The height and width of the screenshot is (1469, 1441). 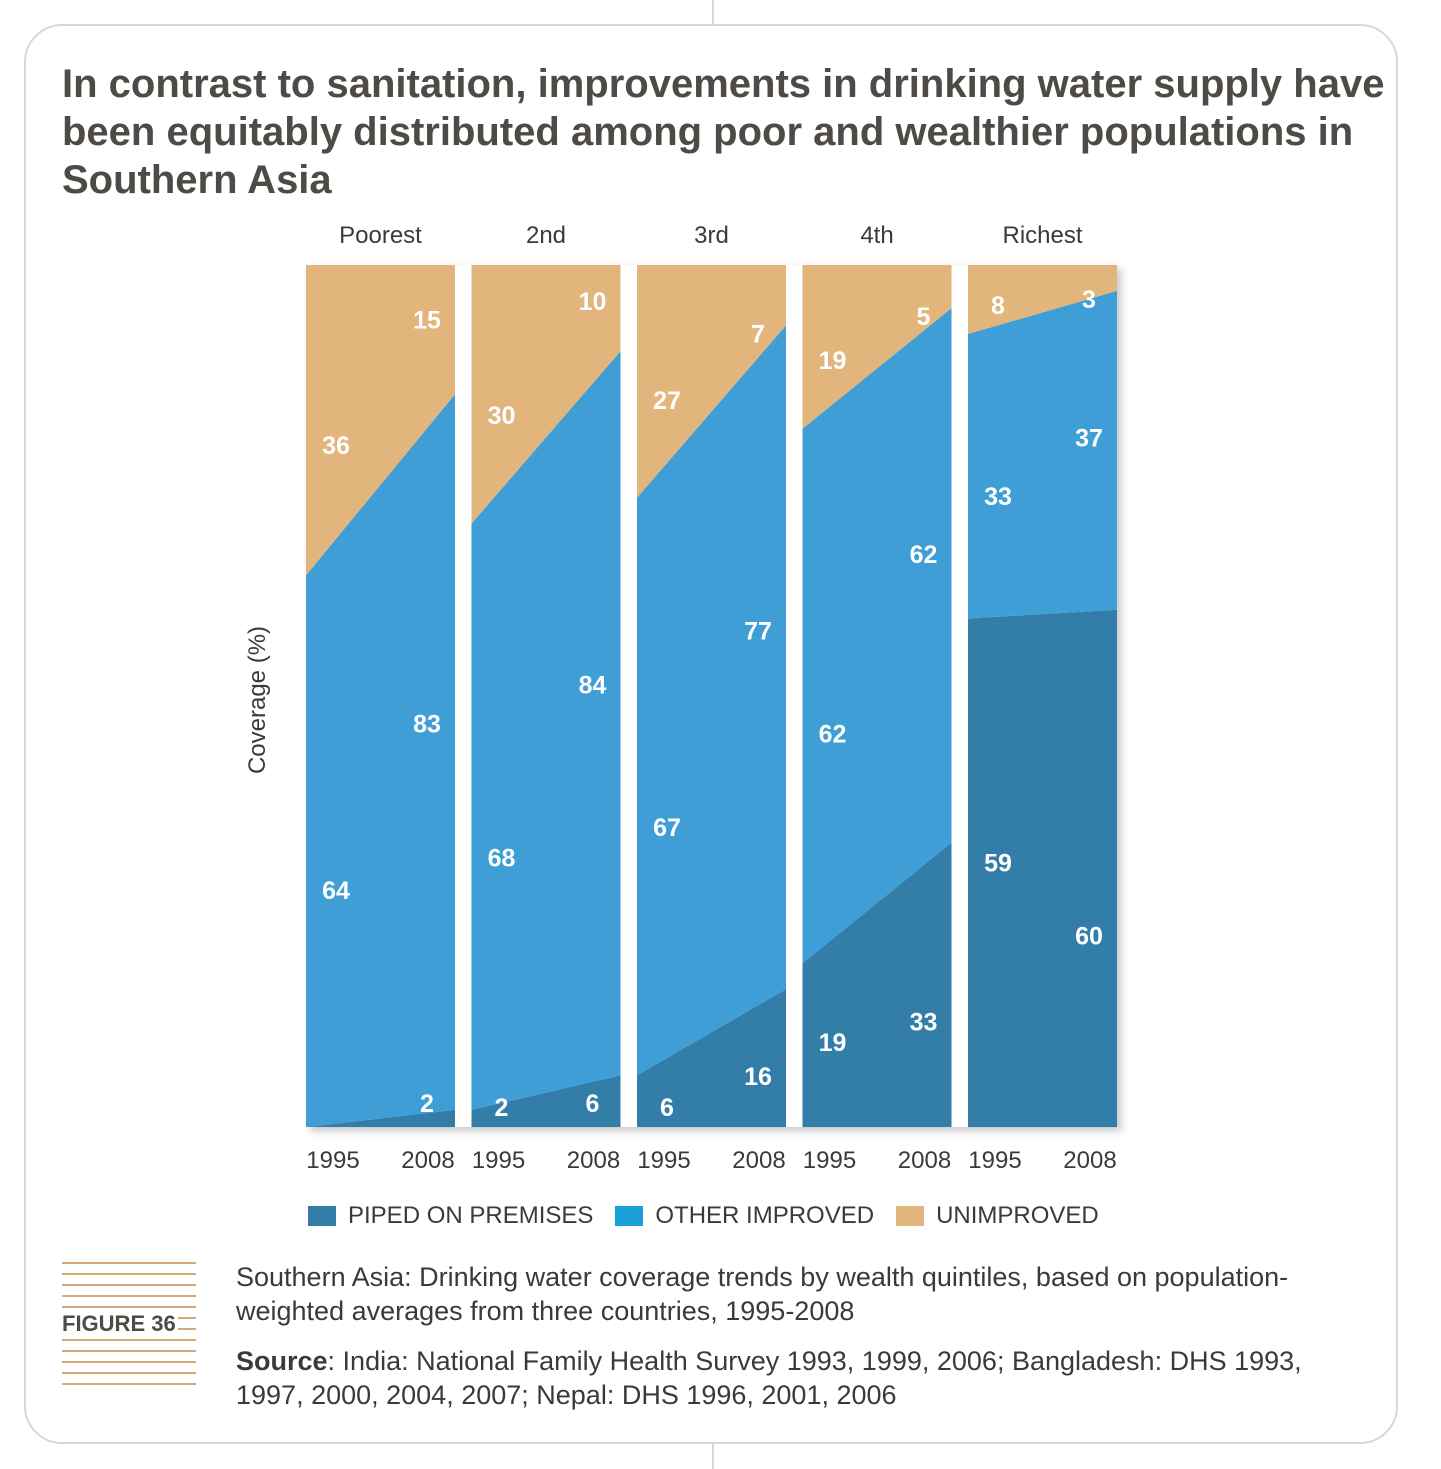 I want to click on value-label-other-4th-1995: 62, so click(x=833, y=734).